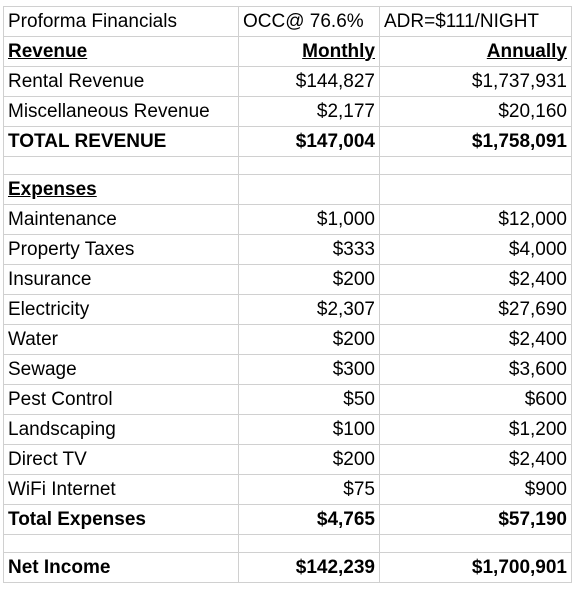  I want to click on table-cell: Property Taxes, so click(121, 249).